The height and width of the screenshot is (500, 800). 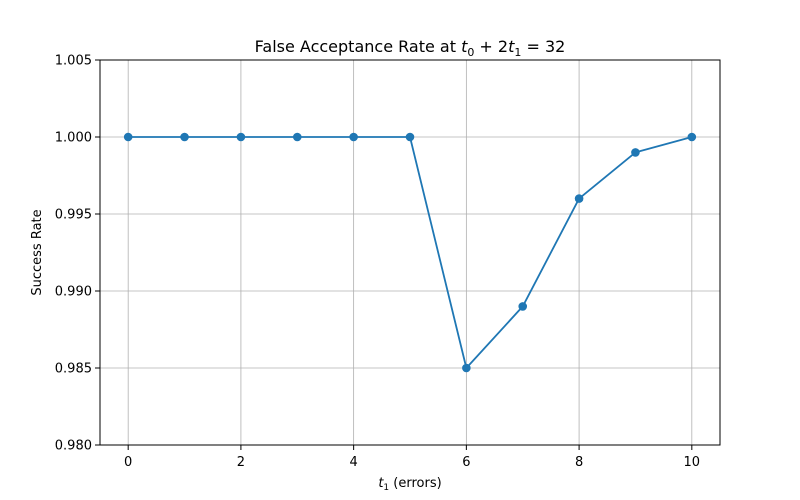 I want to click on x-axis-label: t1 (errors), so click(x=409, y=484).